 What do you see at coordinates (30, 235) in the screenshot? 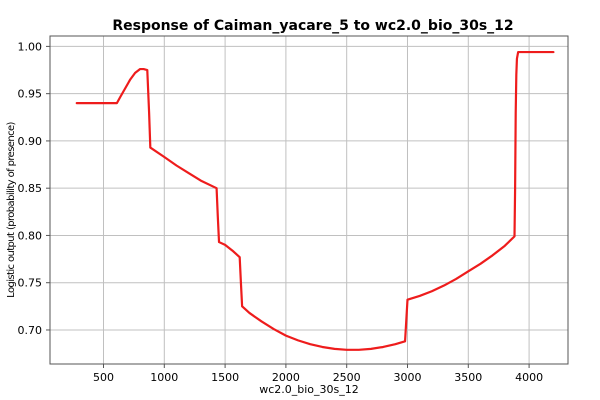
I see `y-tick-label: 0.80` at bounding box center [30, 235].